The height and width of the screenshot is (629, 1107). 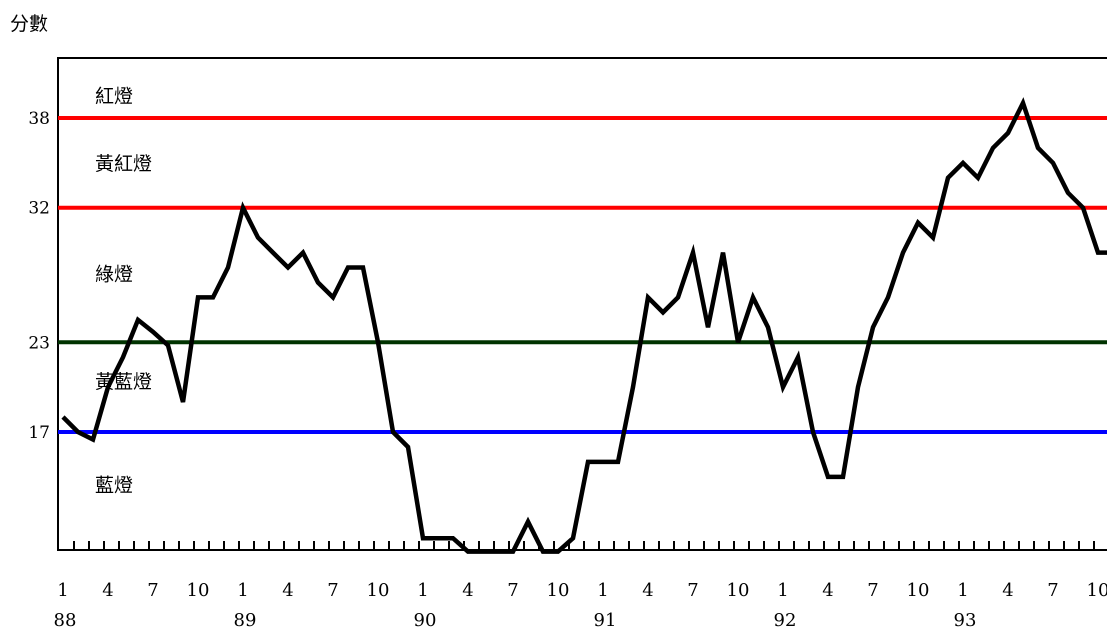 I want to click on year-label: 92, so click(x=785, y=619).